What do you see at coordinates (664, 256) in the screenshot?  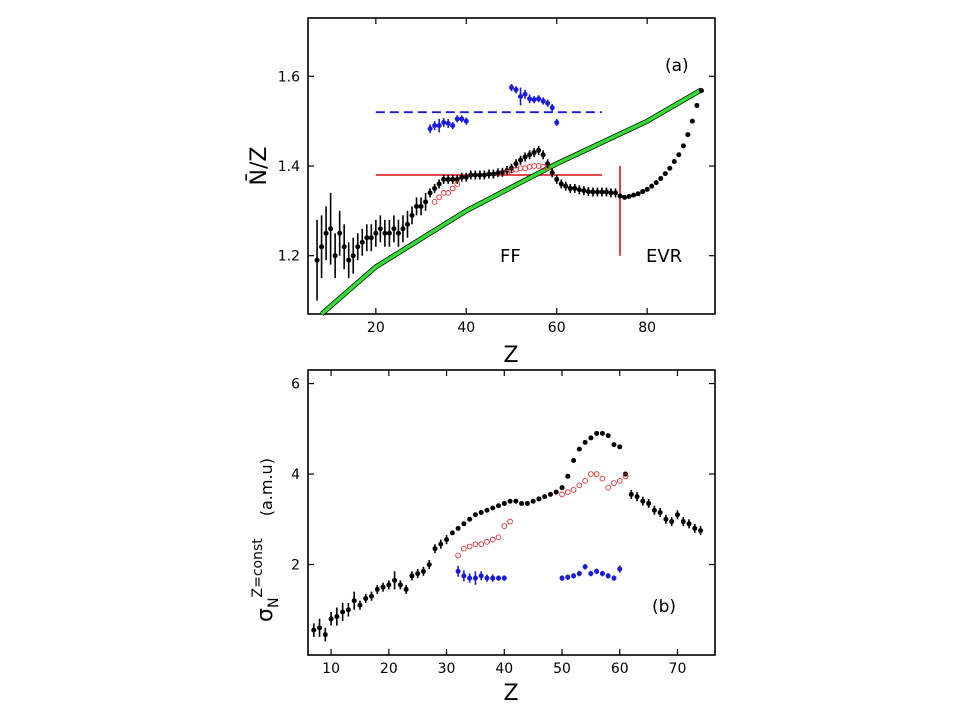 I see `annotation-evr: EVR` at bounding box center [664, 256].